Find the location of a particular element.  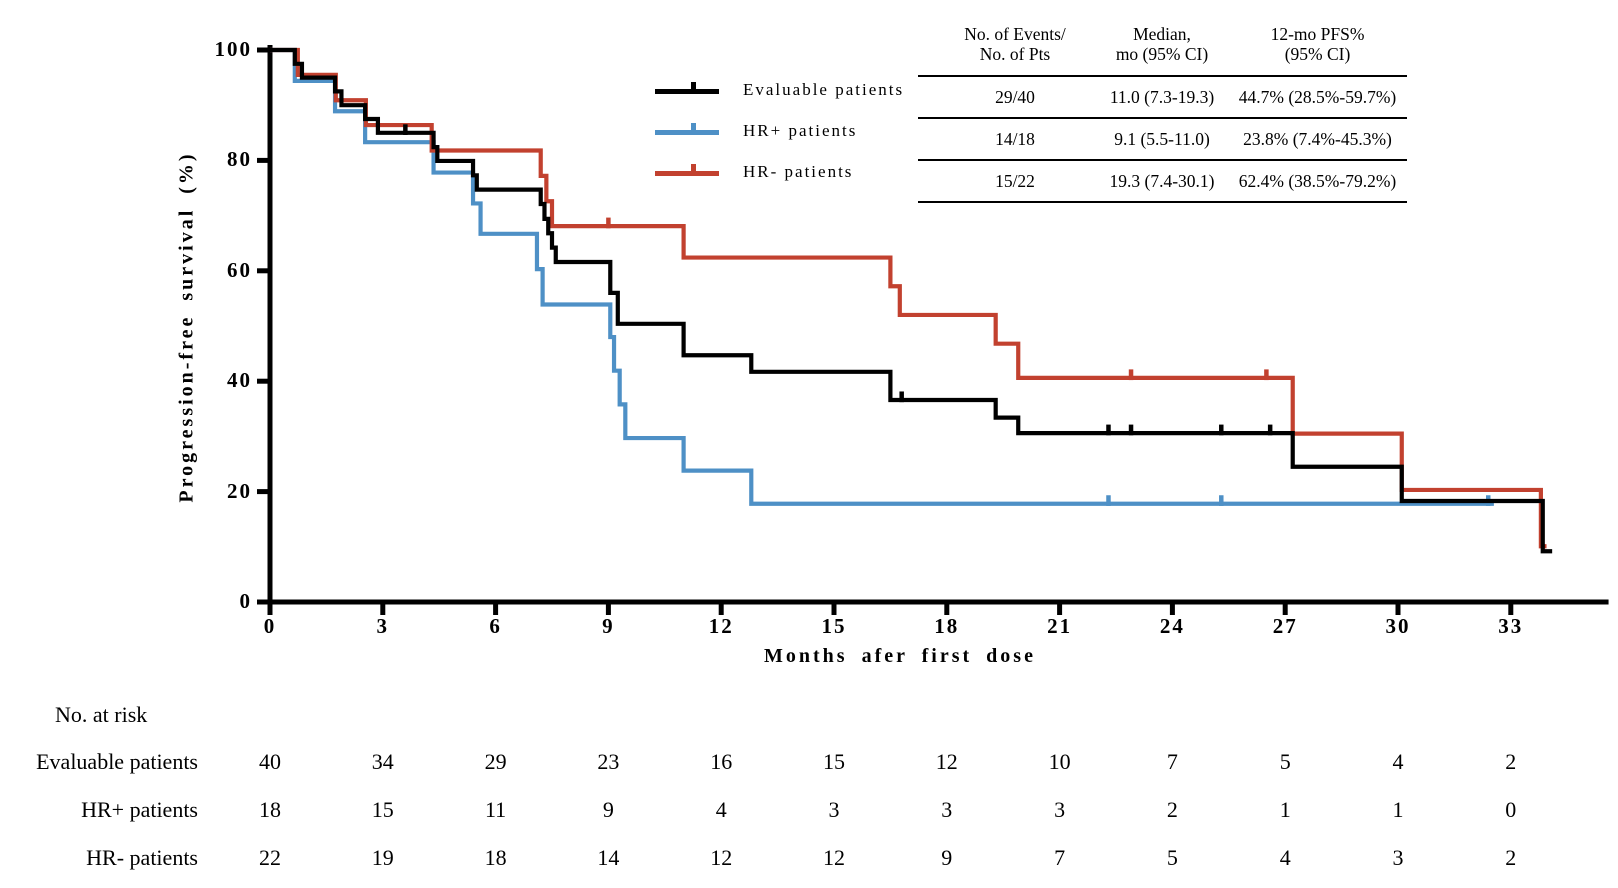

y-axis-title: Progression-free survival (%) is located at coordinates (186, 327).